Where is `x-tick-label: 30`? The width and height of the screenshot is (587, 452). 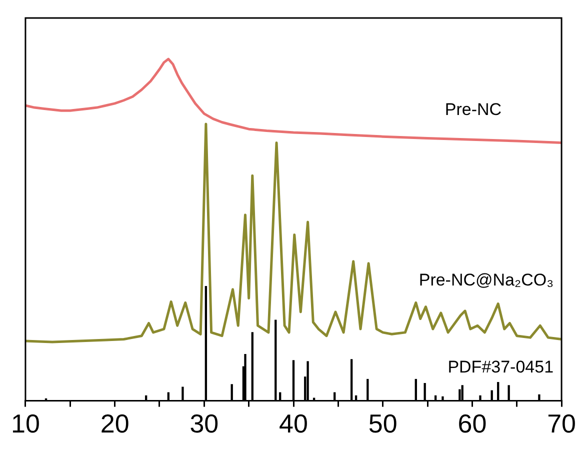
x-tick-label: 30 is located at coordinates (204, 423).